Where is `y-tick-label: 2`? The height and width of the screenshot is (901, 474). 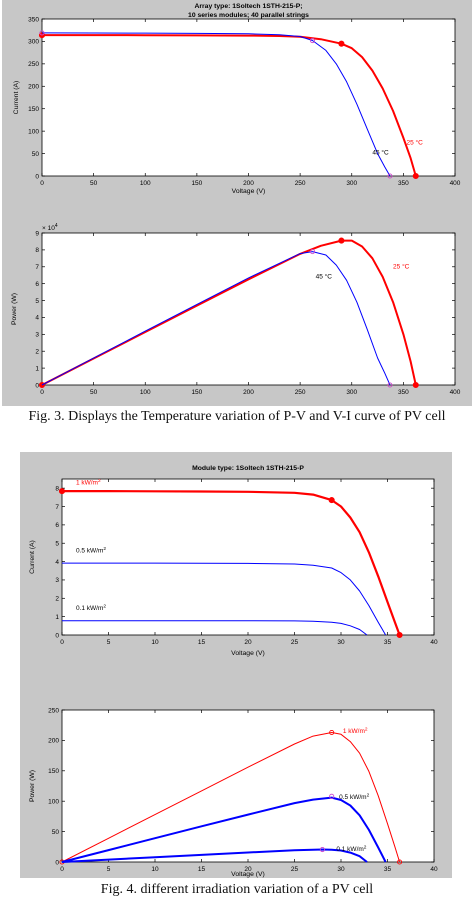 y-tick-label: 2 is located at coordinates (57, 599).